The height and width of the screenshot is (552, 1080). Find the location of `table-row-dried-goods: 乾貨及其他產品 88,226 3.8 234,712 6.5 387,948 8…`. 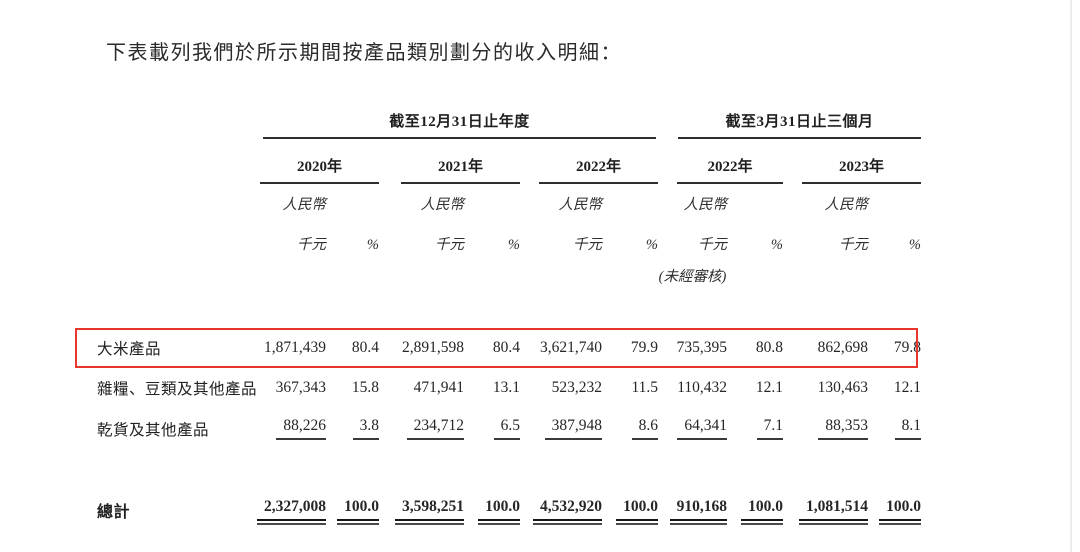

table-row-dried-goods: 乾貨及其他產品 88,226 3.8 234,712 6.5 387,948 8… is located at coordinates (509, 428).